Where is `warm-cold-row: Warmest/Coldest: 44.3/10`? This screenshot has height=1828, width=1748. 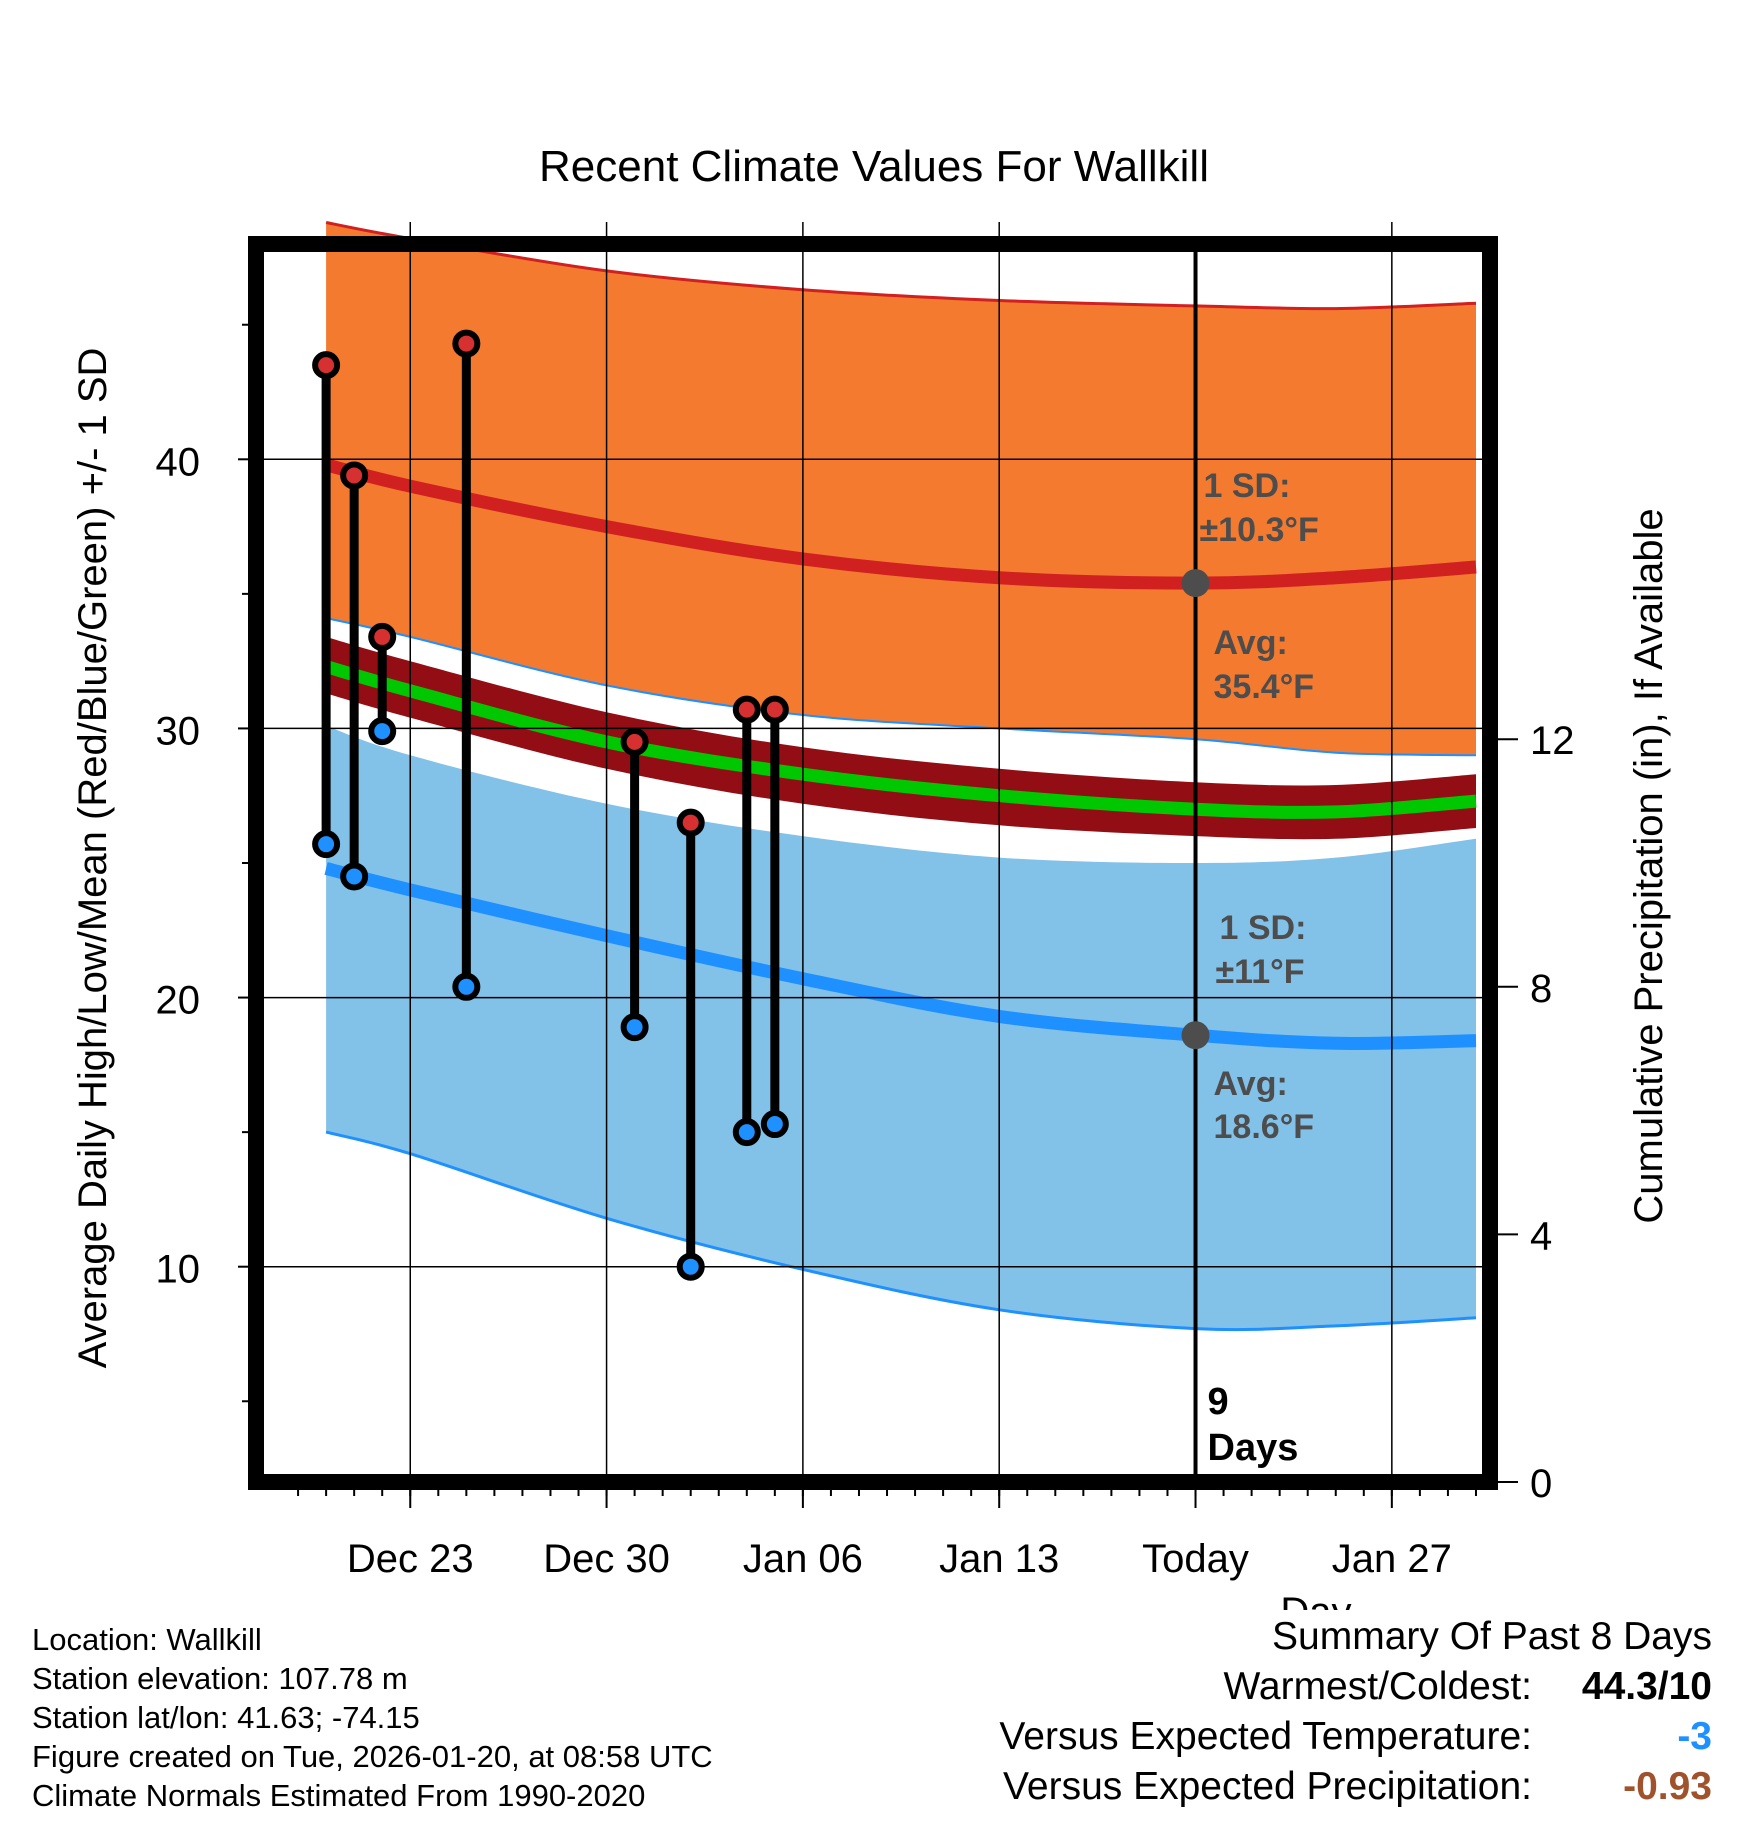
warm-cold-row: Warmest/Coldest: 44.3/10 is located at coordinates (1355, 1687).